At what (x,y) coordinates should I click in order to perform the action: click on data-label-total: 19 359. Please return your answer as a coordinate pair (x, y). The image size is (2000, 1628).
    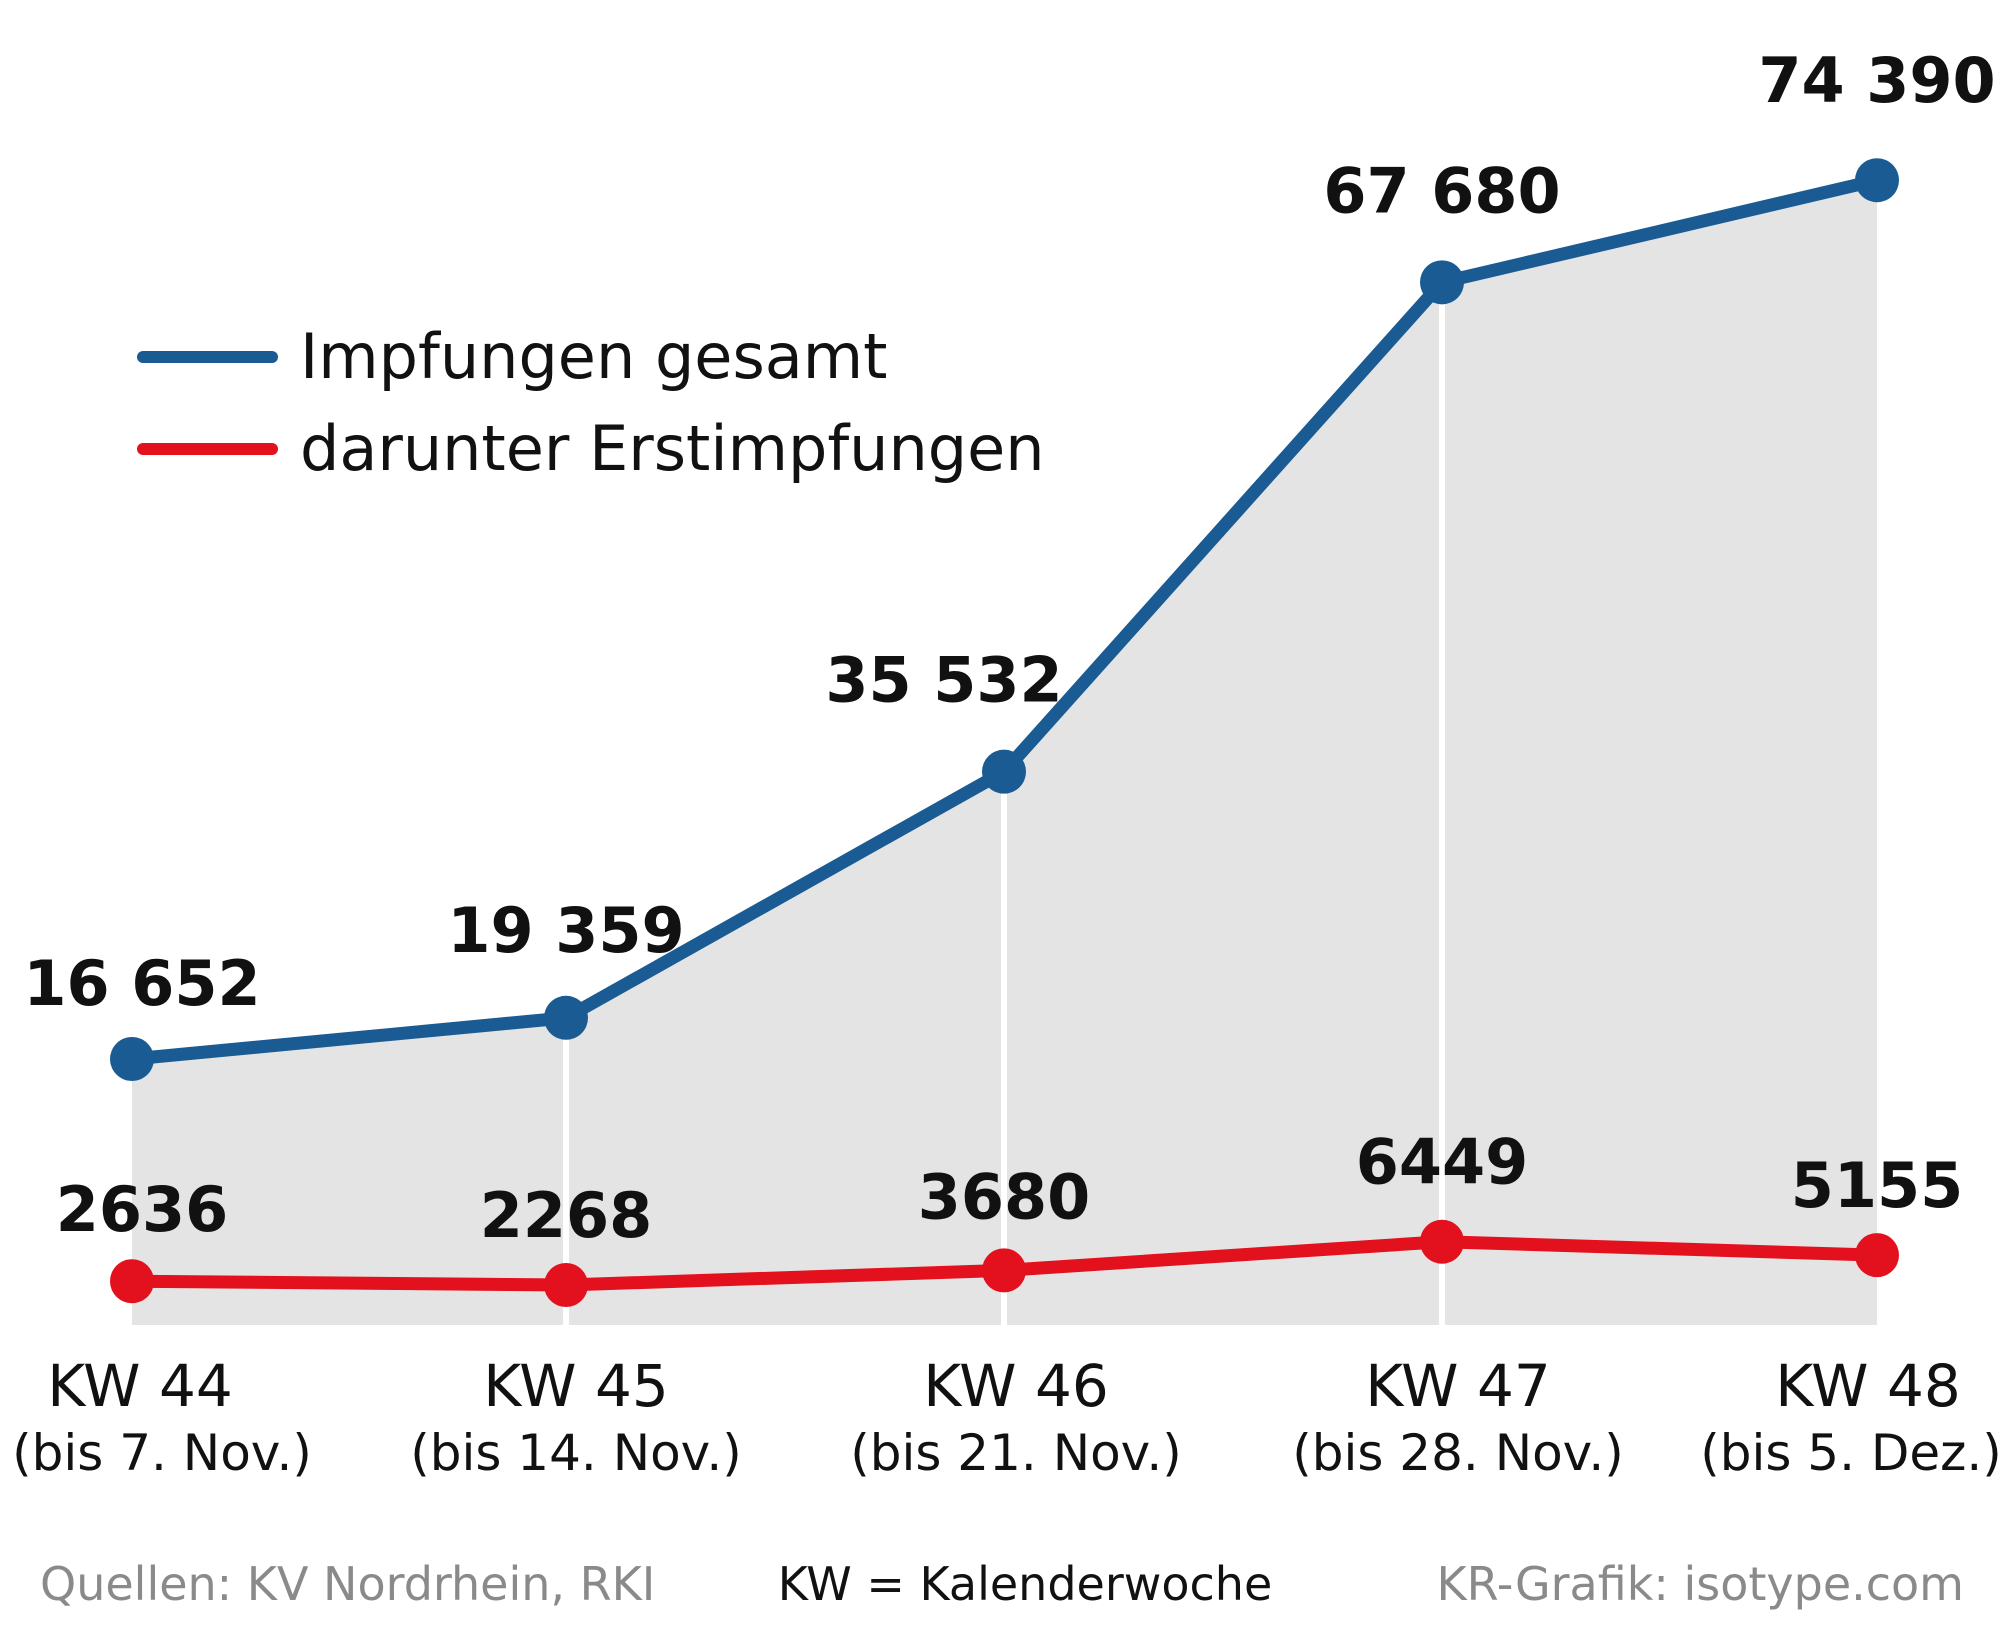
    Looking at the image, I should click on (565, 930).